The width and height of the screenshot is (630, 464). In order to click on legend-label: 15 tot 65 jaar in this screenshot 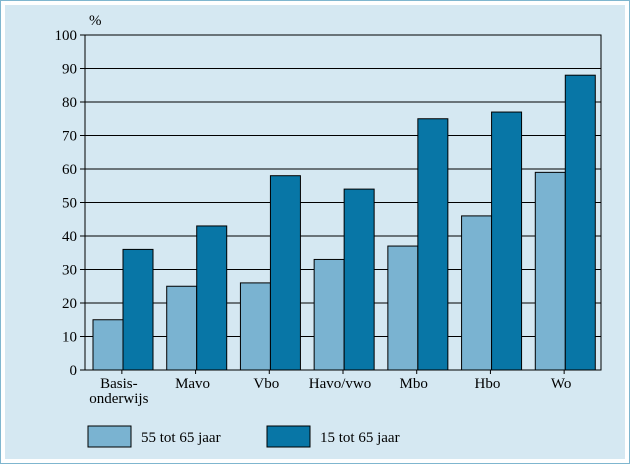, I will do `click(360, 438)`.